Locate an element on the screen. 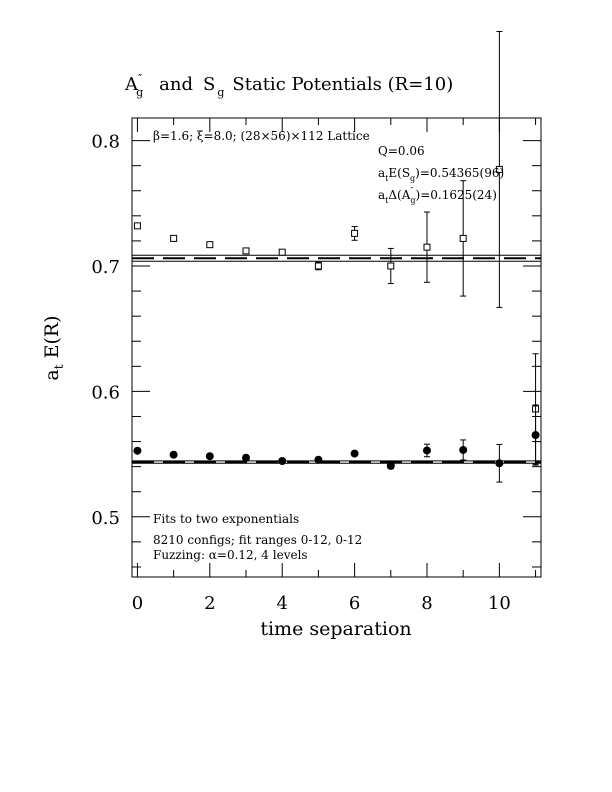 The height and width of the screenshot is (792, 612). y-title-sub: t is located at coordinates (59, 366).